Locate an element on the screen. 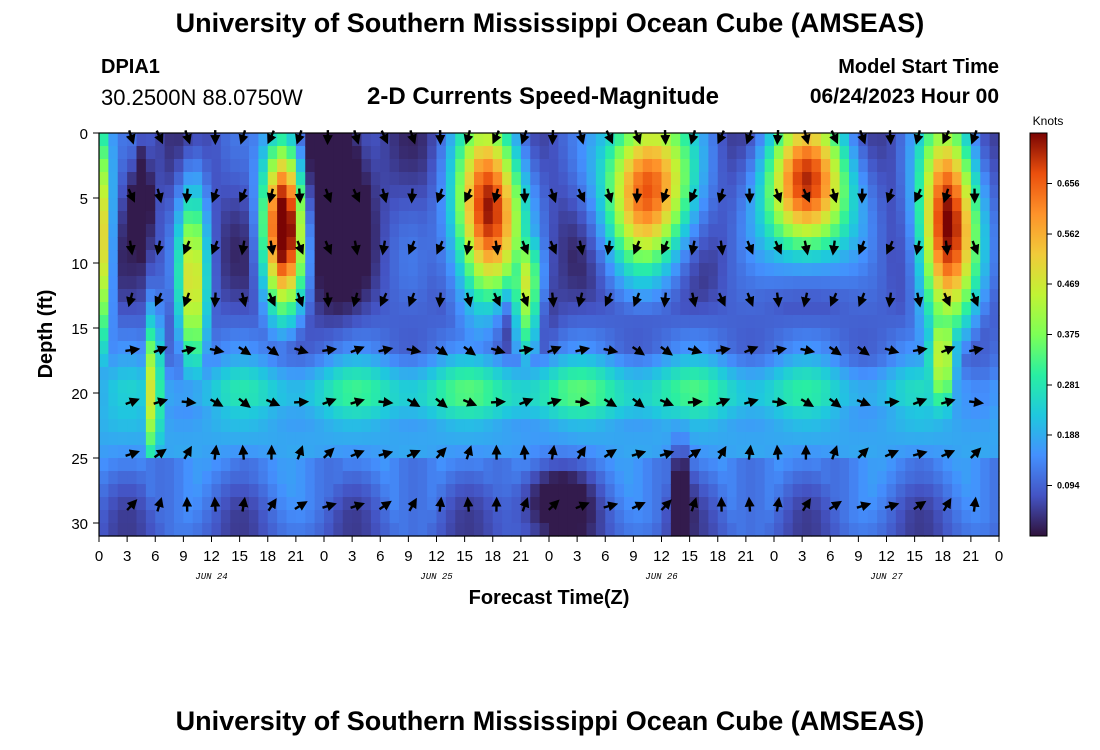  x-tick-label: 0 is located at coordinates (774, 556).